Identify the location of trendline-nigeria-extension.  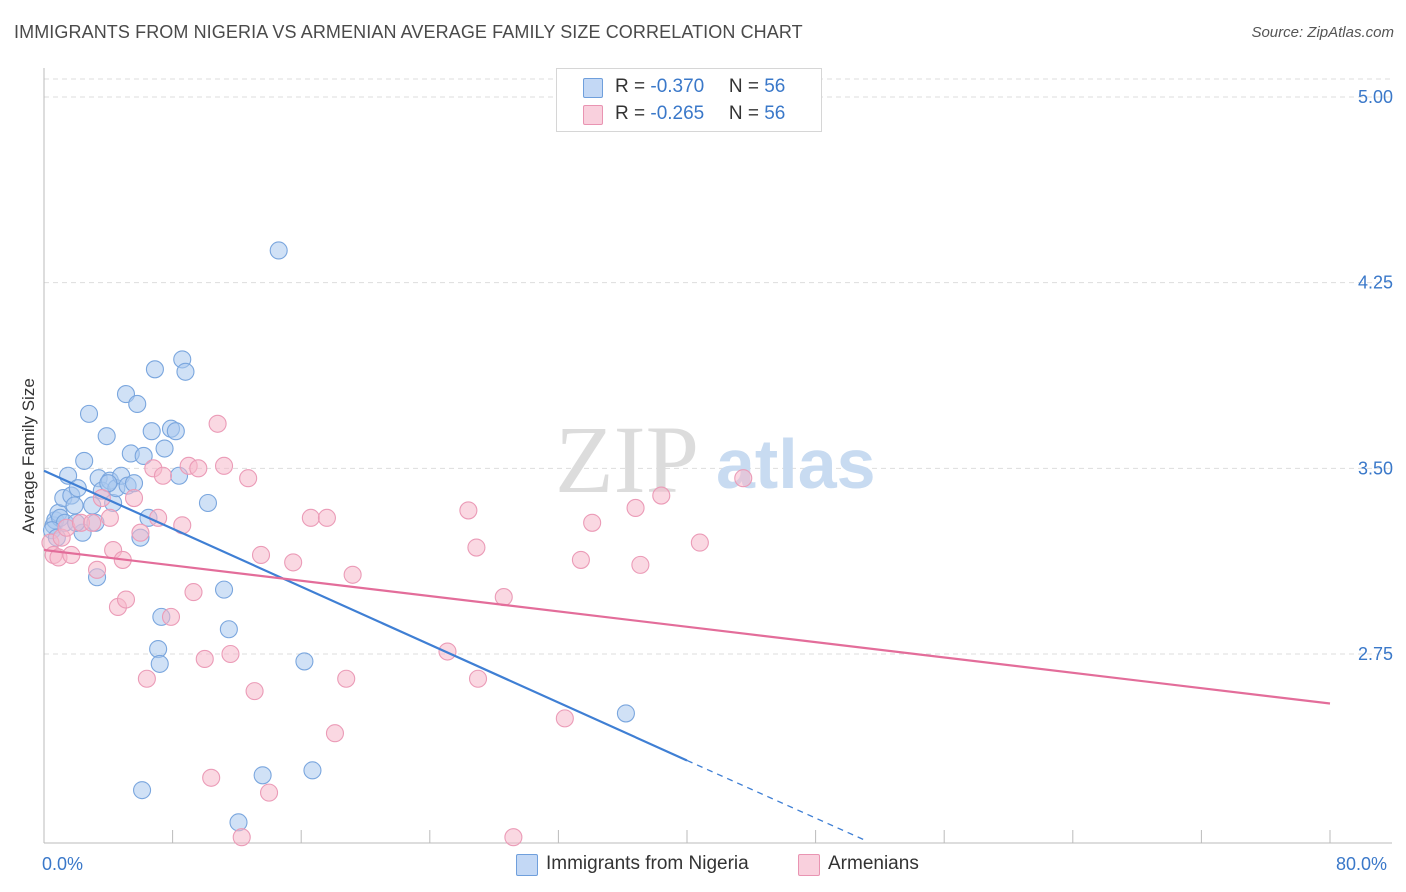
(775, 800).